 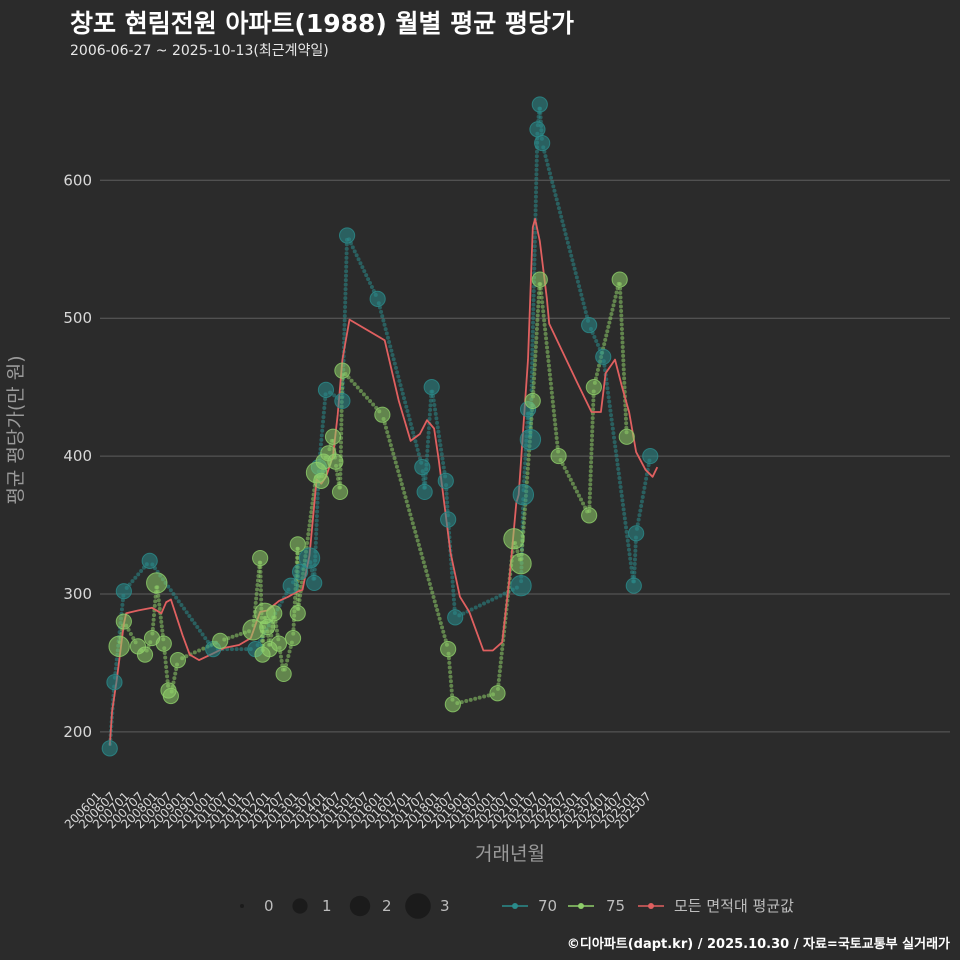 I want to click on size-legend-label: 0, so click(x=269, y=906).